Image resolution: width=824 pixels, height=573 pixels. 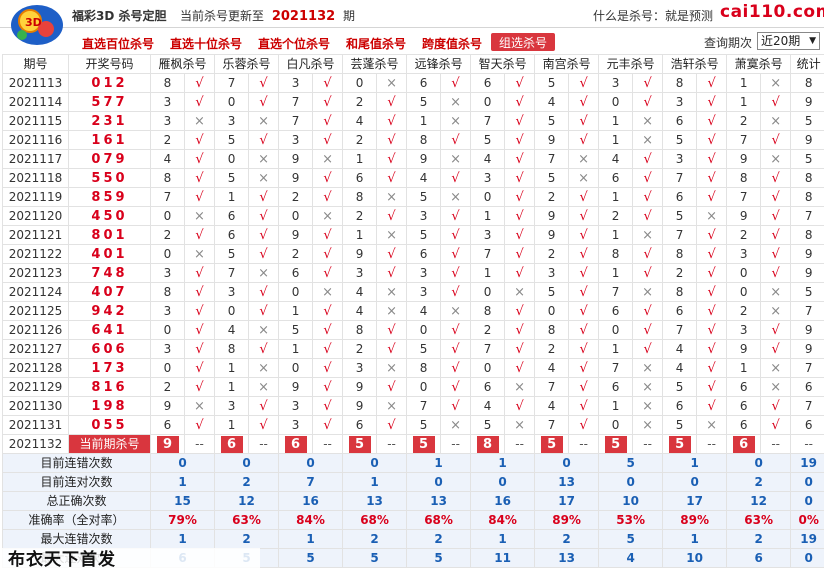 I want to click on draw-number-cell: 641, so click(x=109, y=330).